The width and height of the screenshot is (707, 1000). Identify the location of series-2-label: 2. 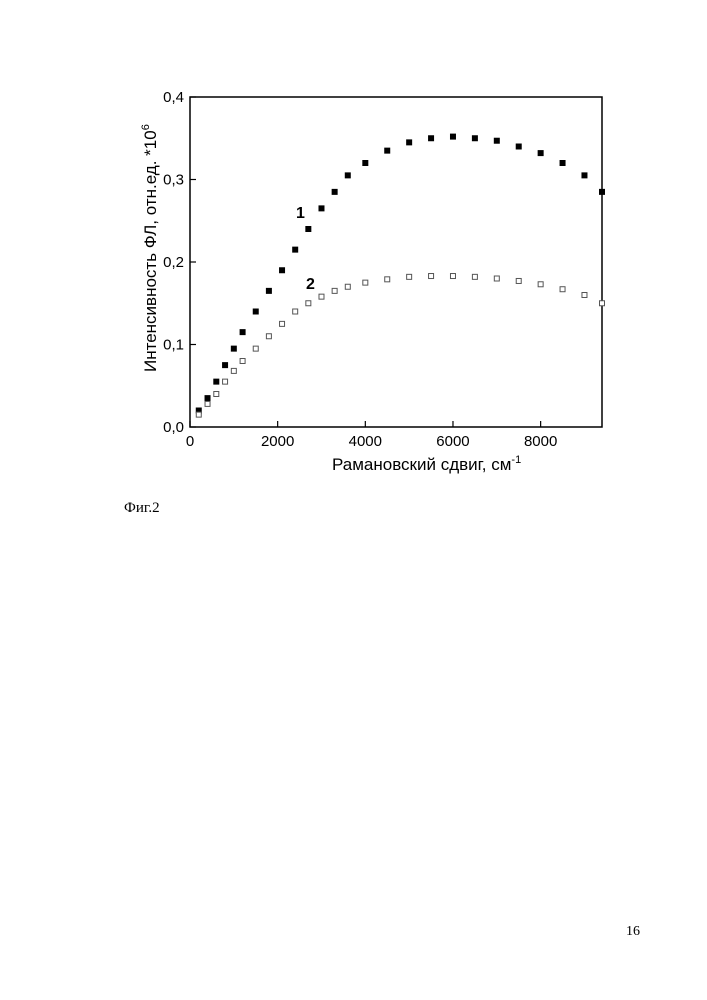
(310, 284).